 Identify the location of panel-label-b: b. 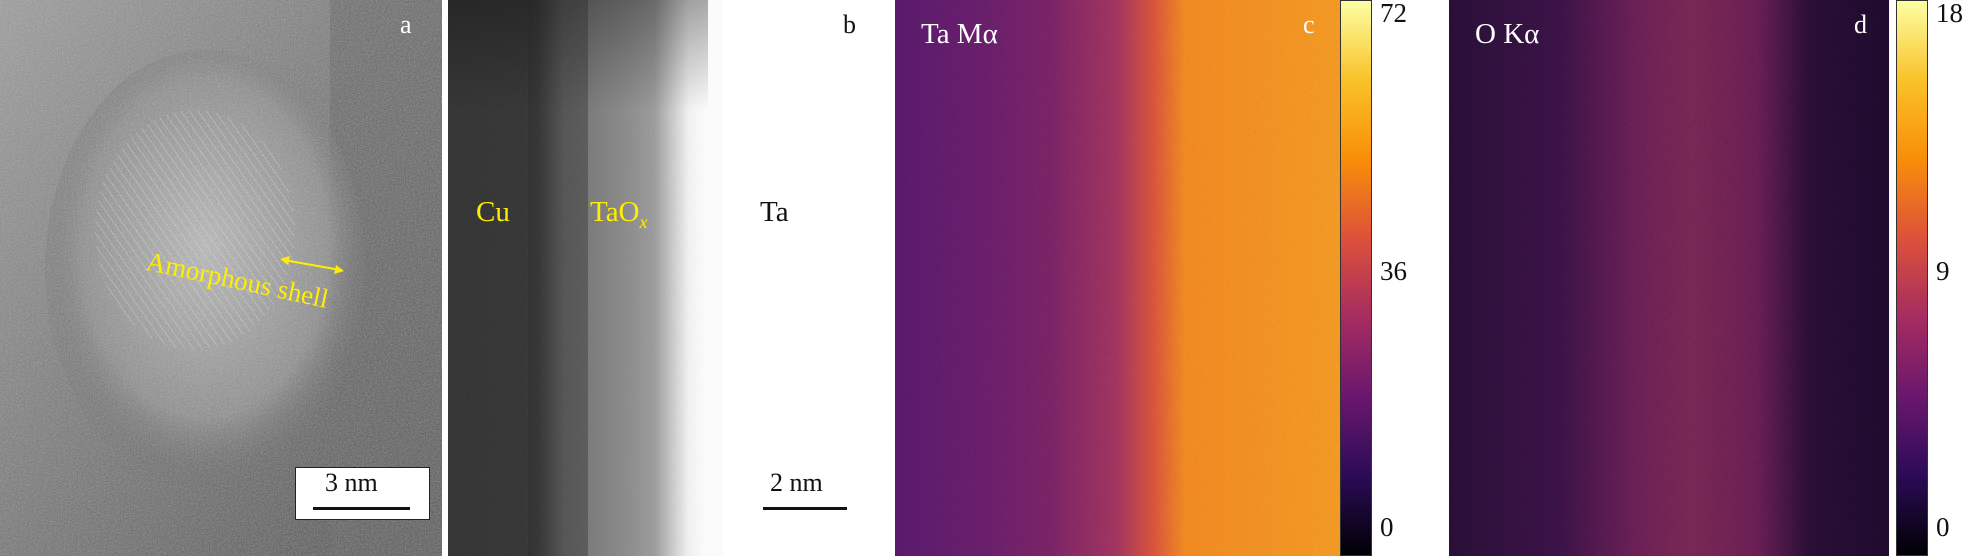
(849, 24).